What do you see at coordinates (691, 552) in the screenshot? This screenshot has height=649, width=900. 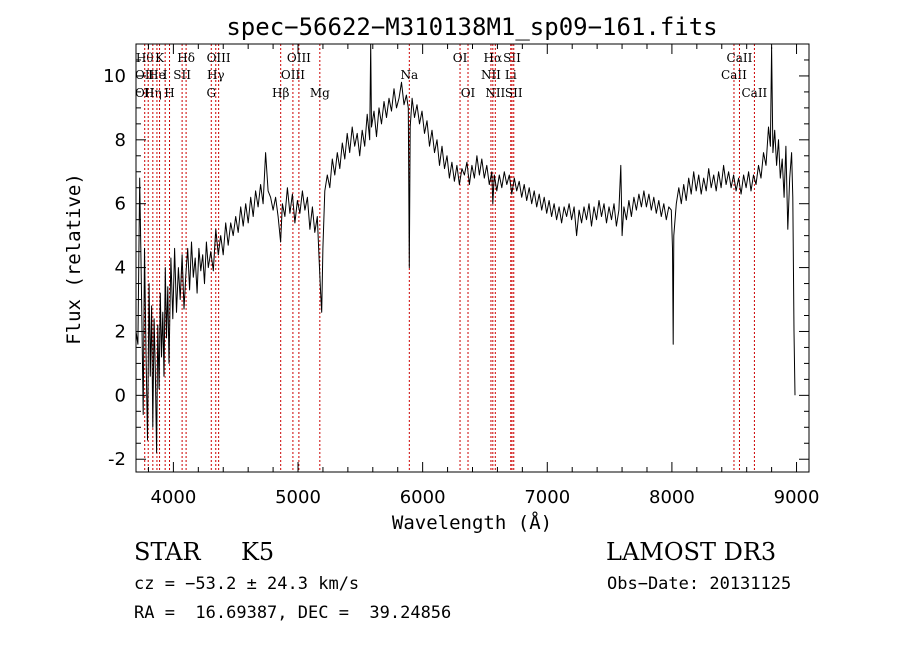 I see `survey-label: LAMOST DR3` at bounding box center [691, 552].